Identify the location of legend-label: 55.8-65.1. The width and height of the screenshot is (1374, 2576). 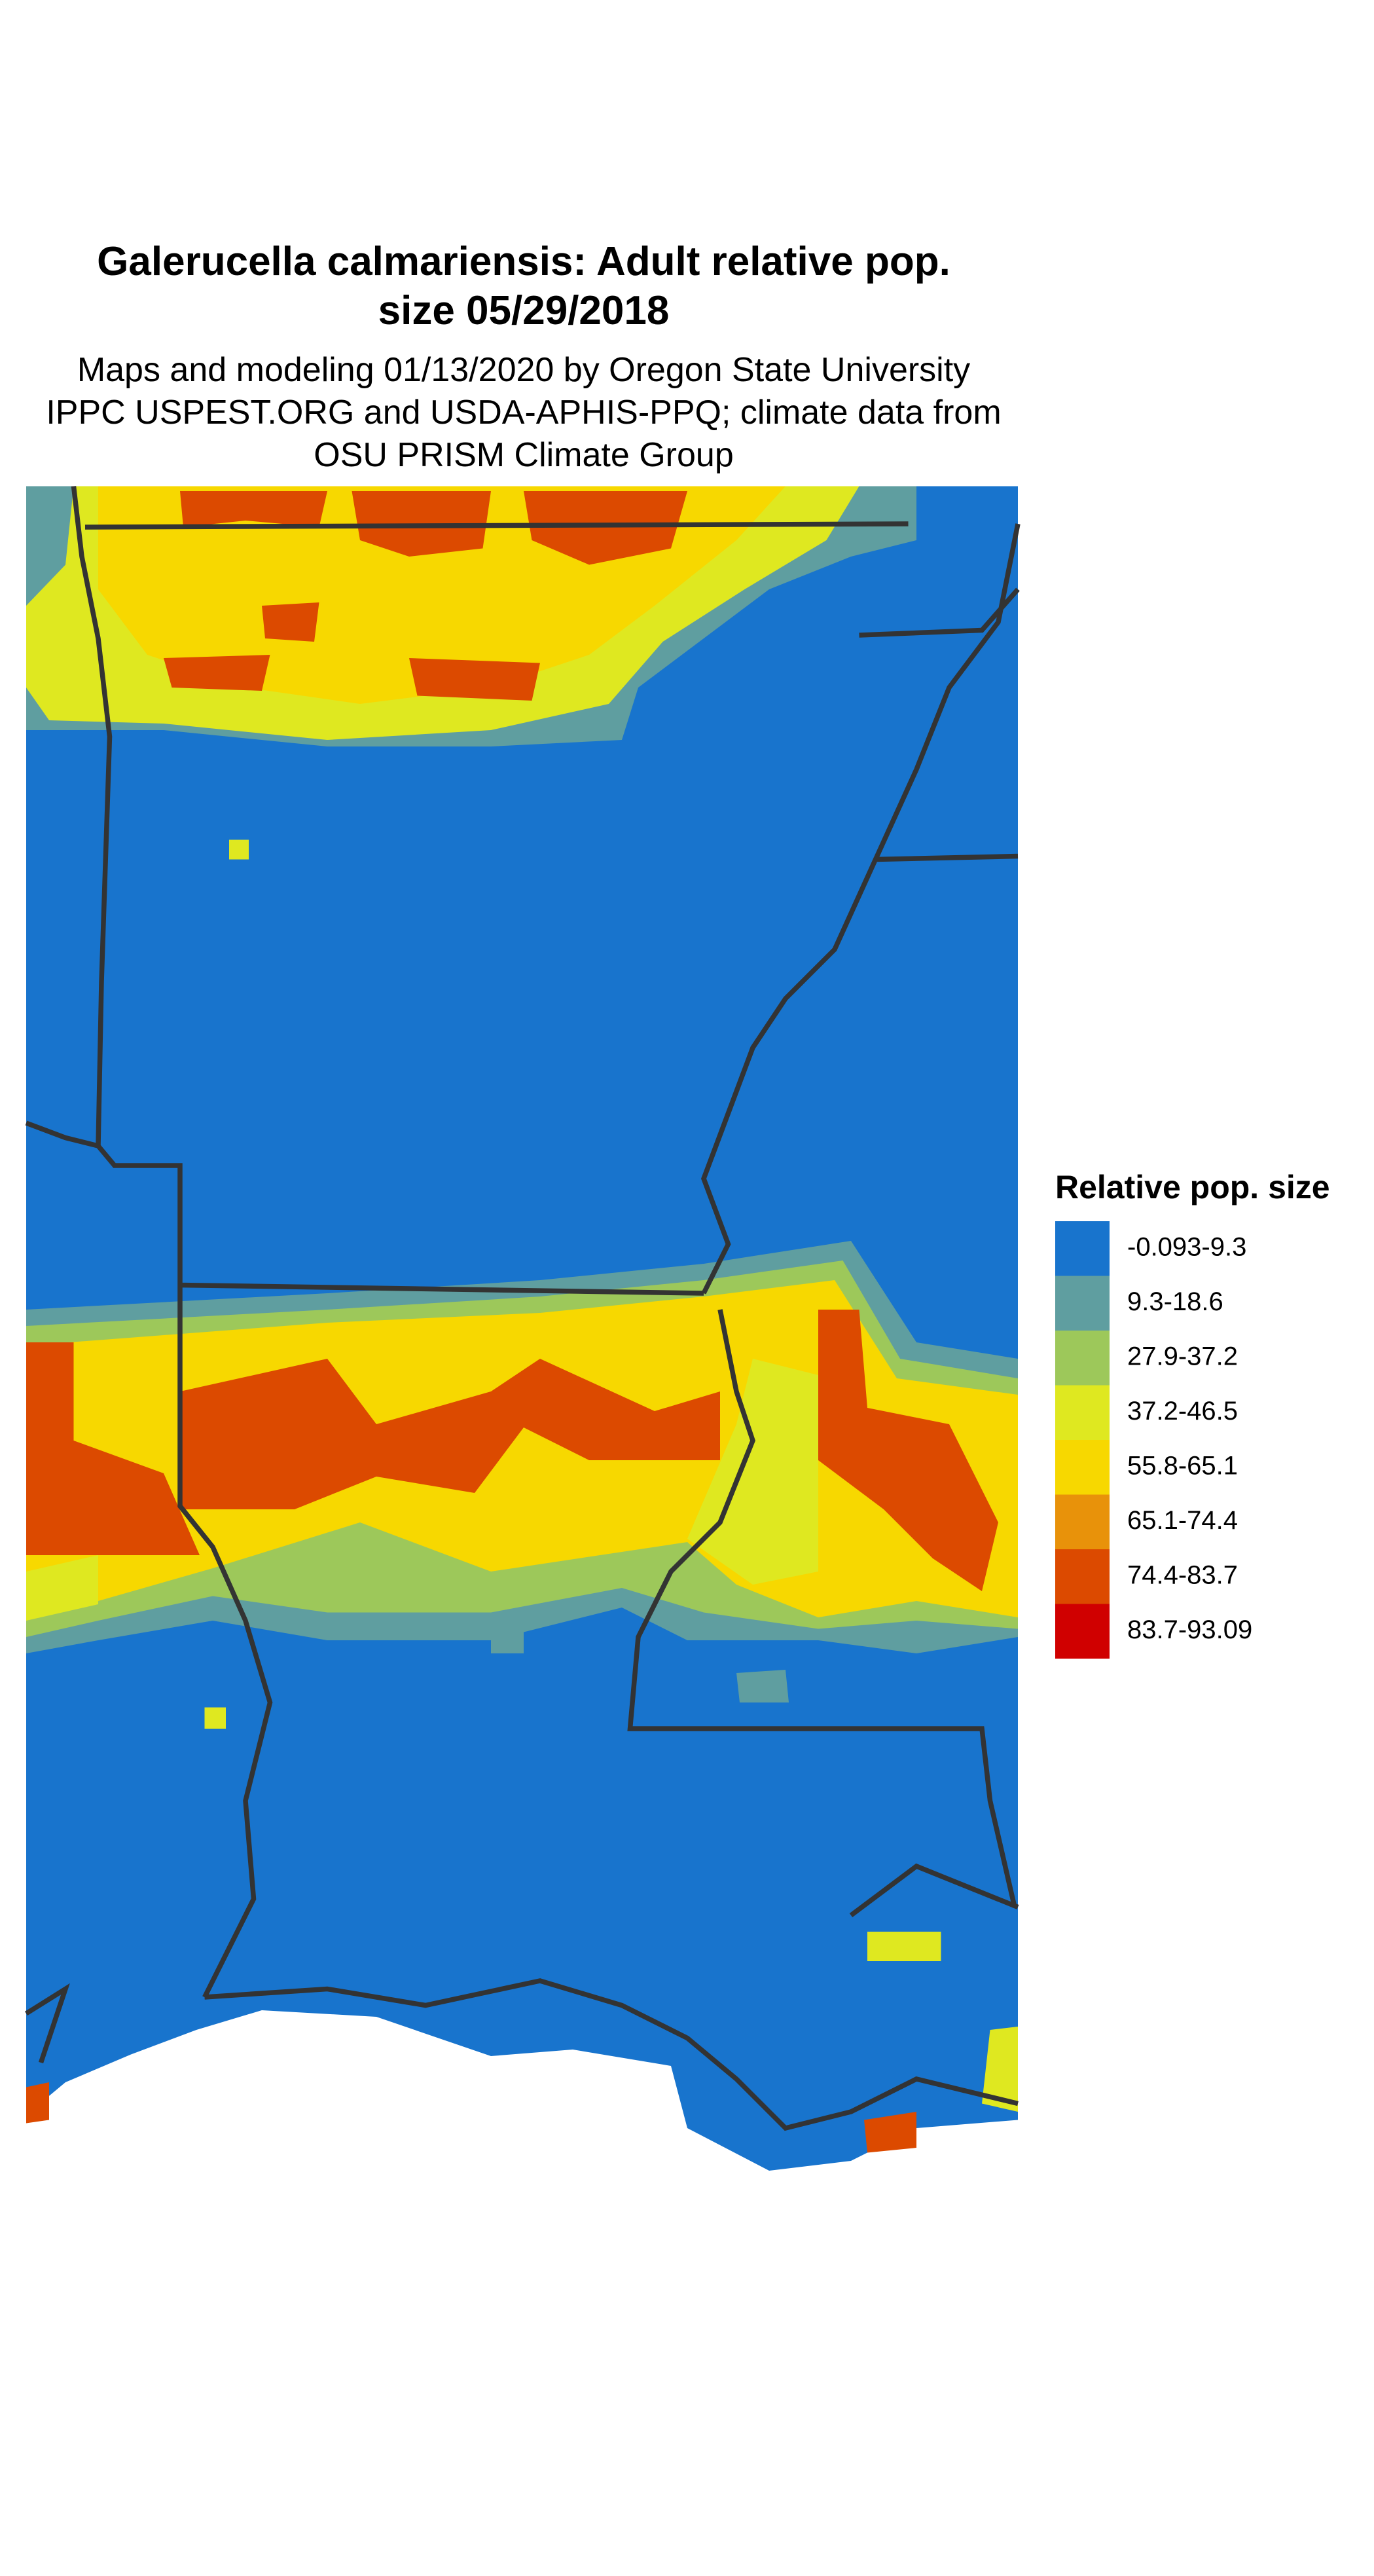
(1183, 1466).